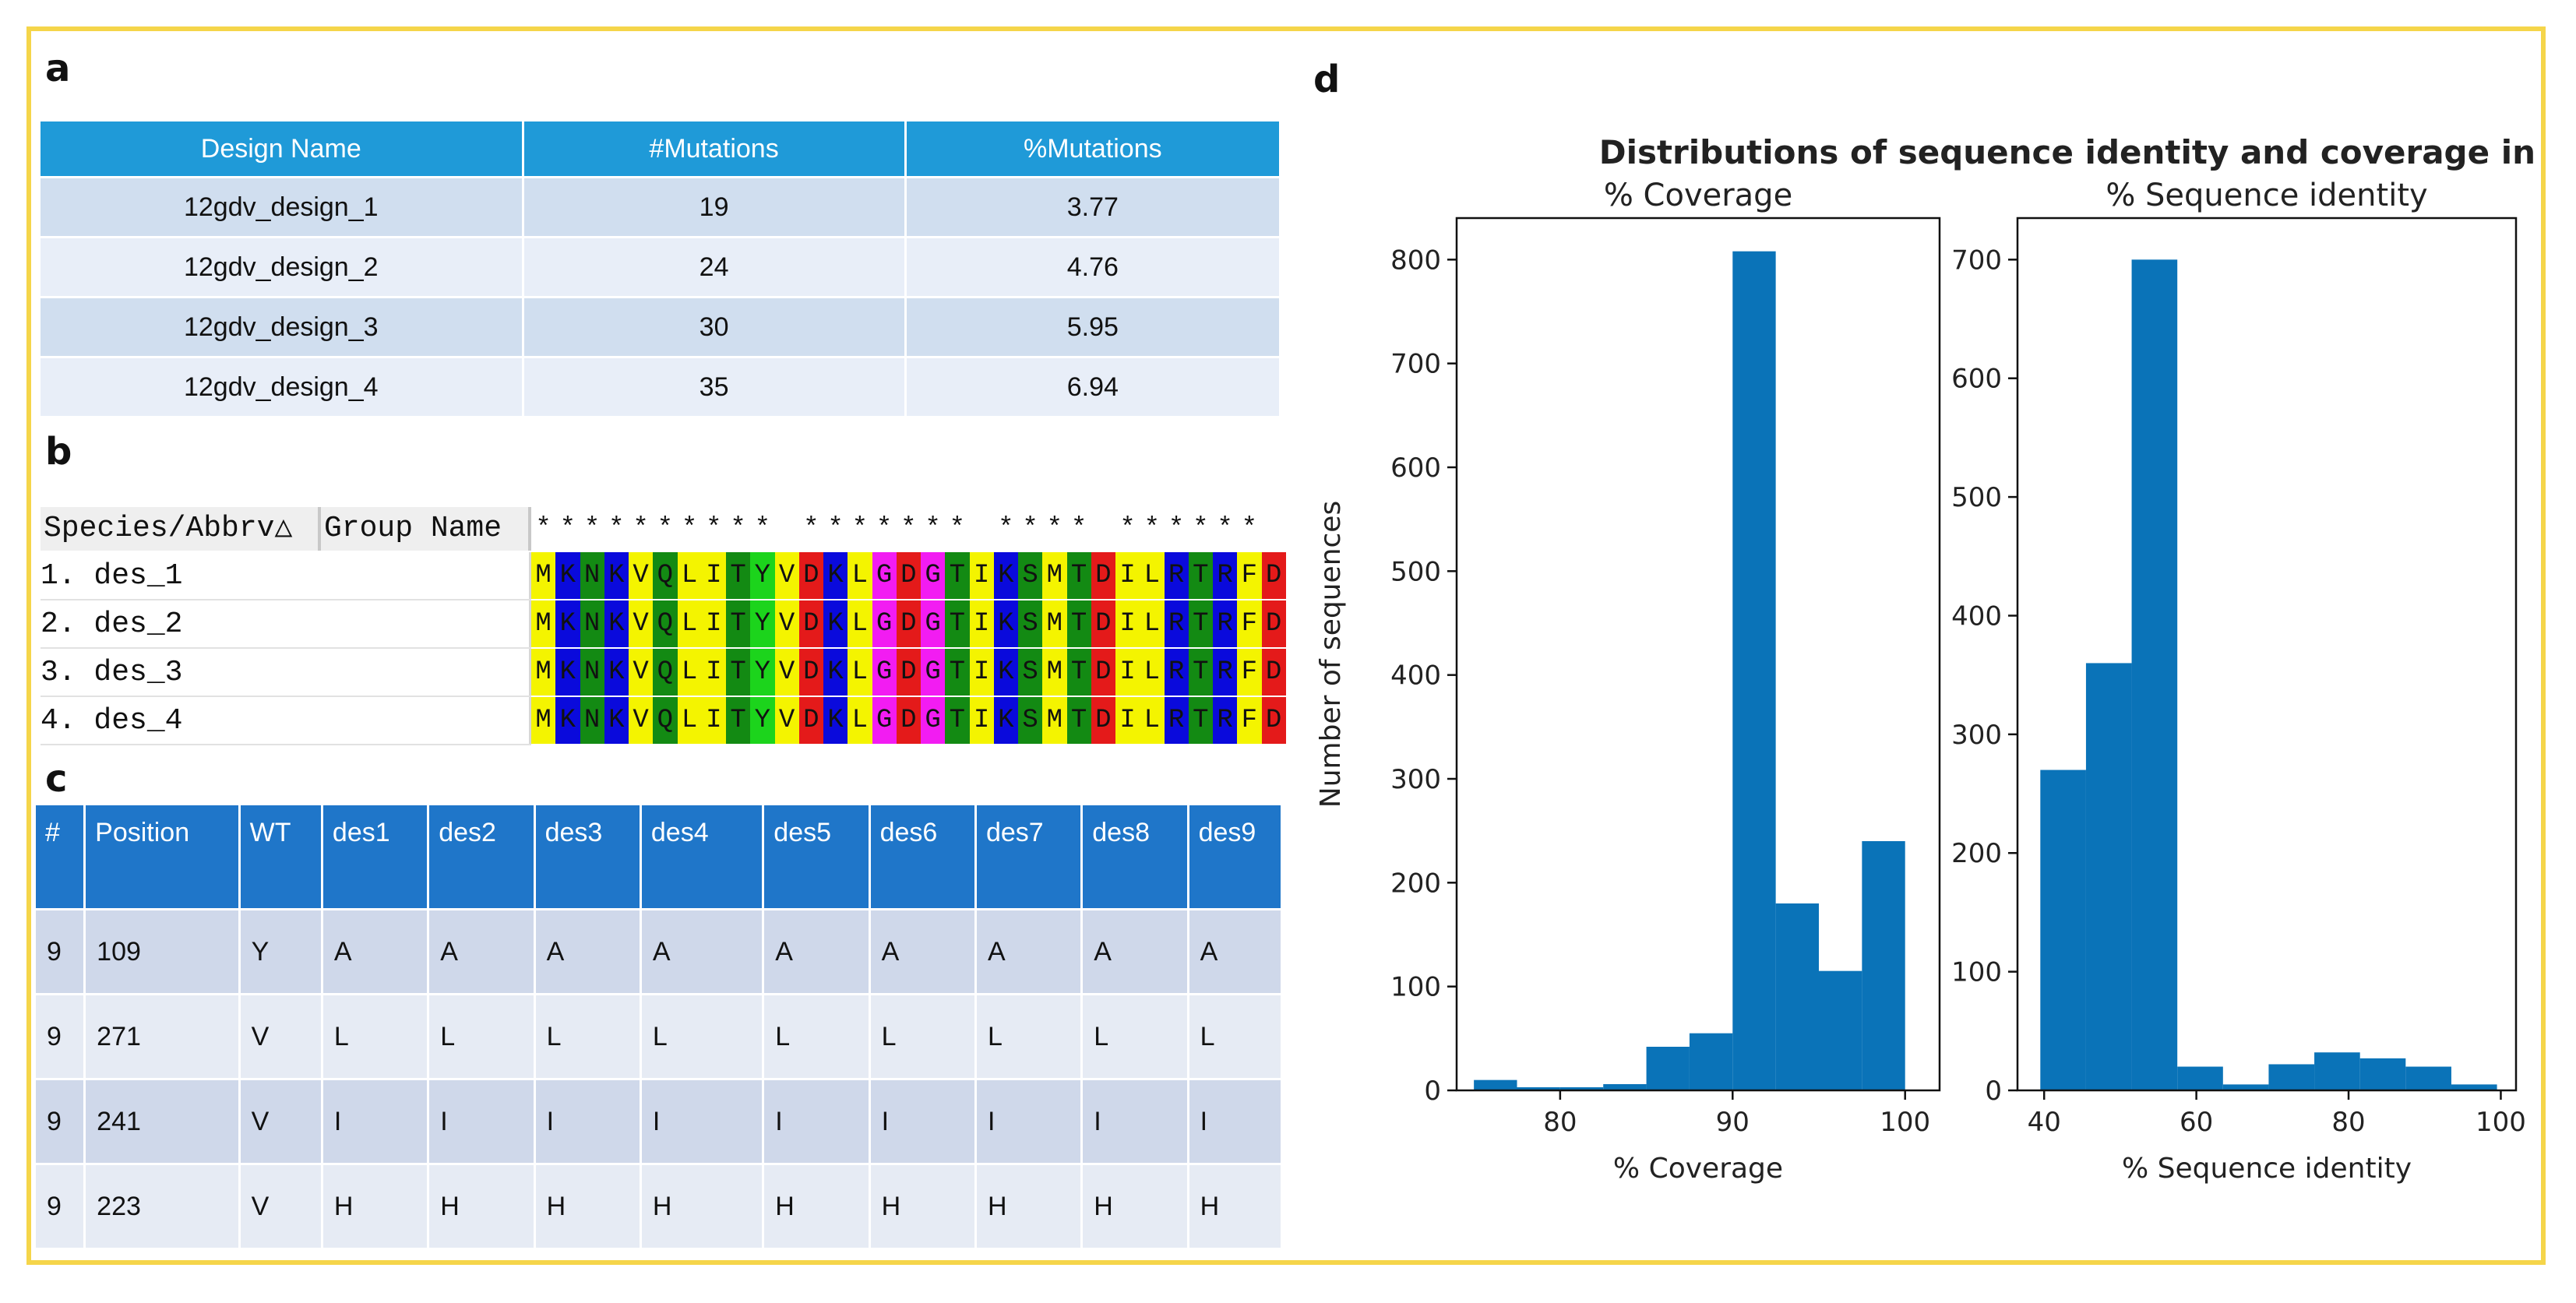  Describe the element at coordinates (1136, 857) in the screenshot. I see `column-header: des8` at that location.